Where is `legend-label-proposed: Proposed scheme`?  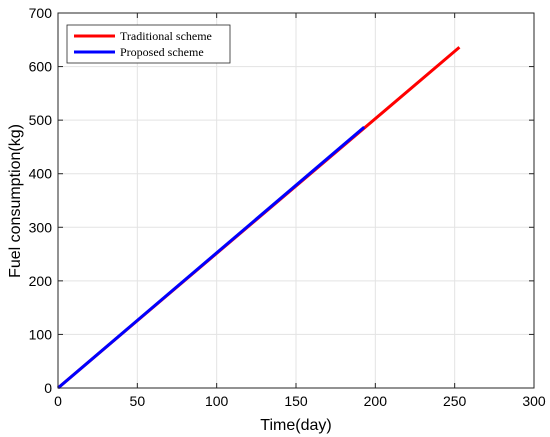 legend-label-proposed: Proposed scheme is located at coordinates (162, 52).